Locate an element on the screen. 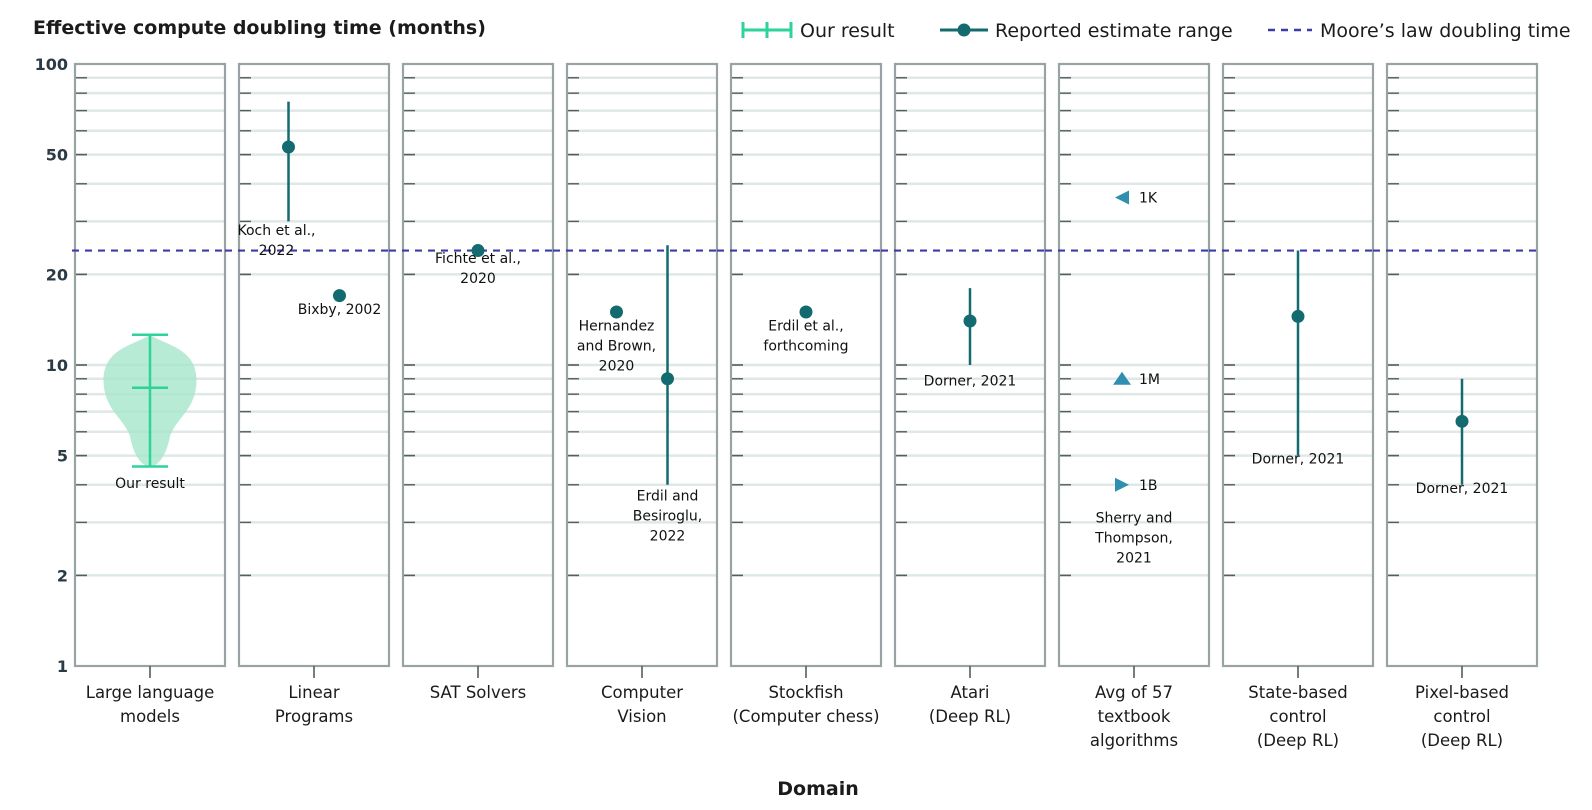 This screenshot has height=810, width=1592. category-line: Vision is located at coordinates (641, 716).